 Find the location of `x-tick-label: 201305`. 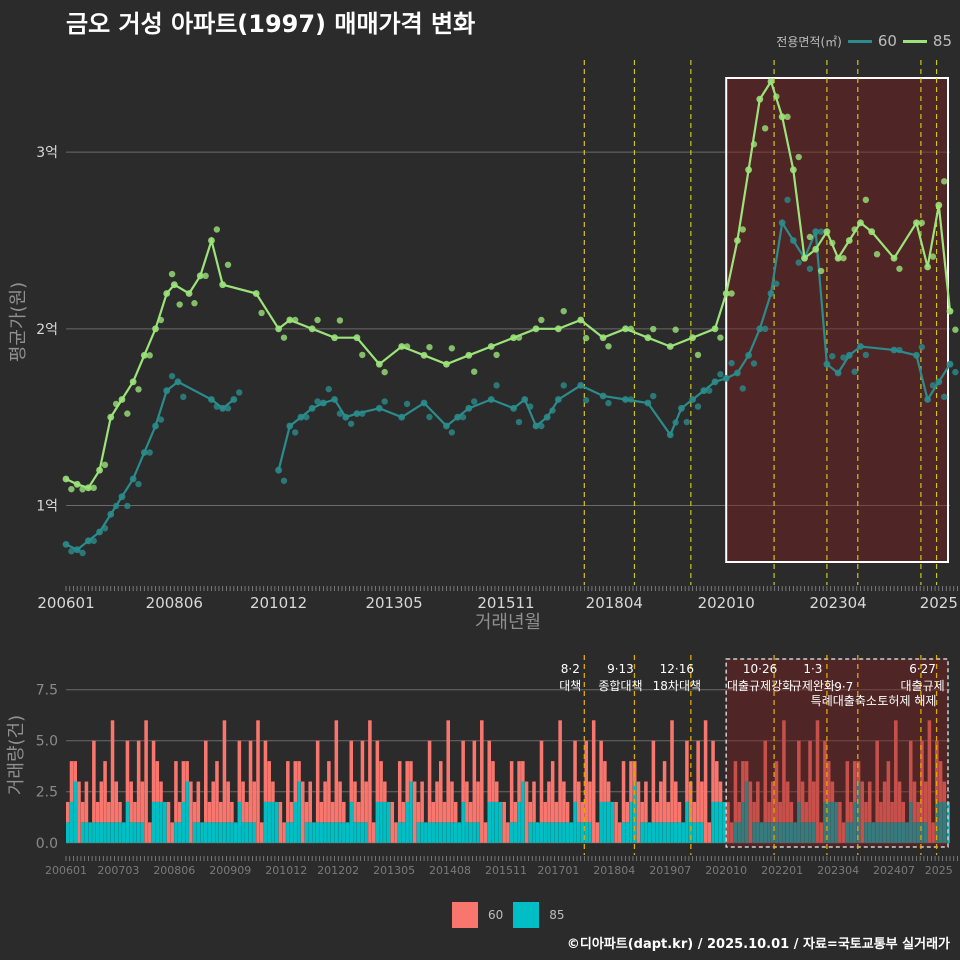

x-tick-label: 201305 is located at coordinates (393, 603).